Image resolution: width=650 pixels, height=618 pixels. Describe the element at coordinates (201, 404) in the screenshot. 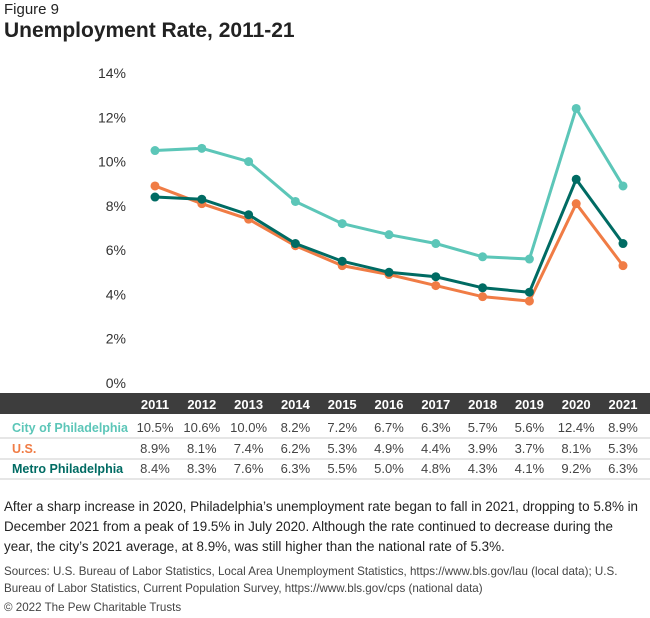

I see `x-tick-label: 2012` at that location.